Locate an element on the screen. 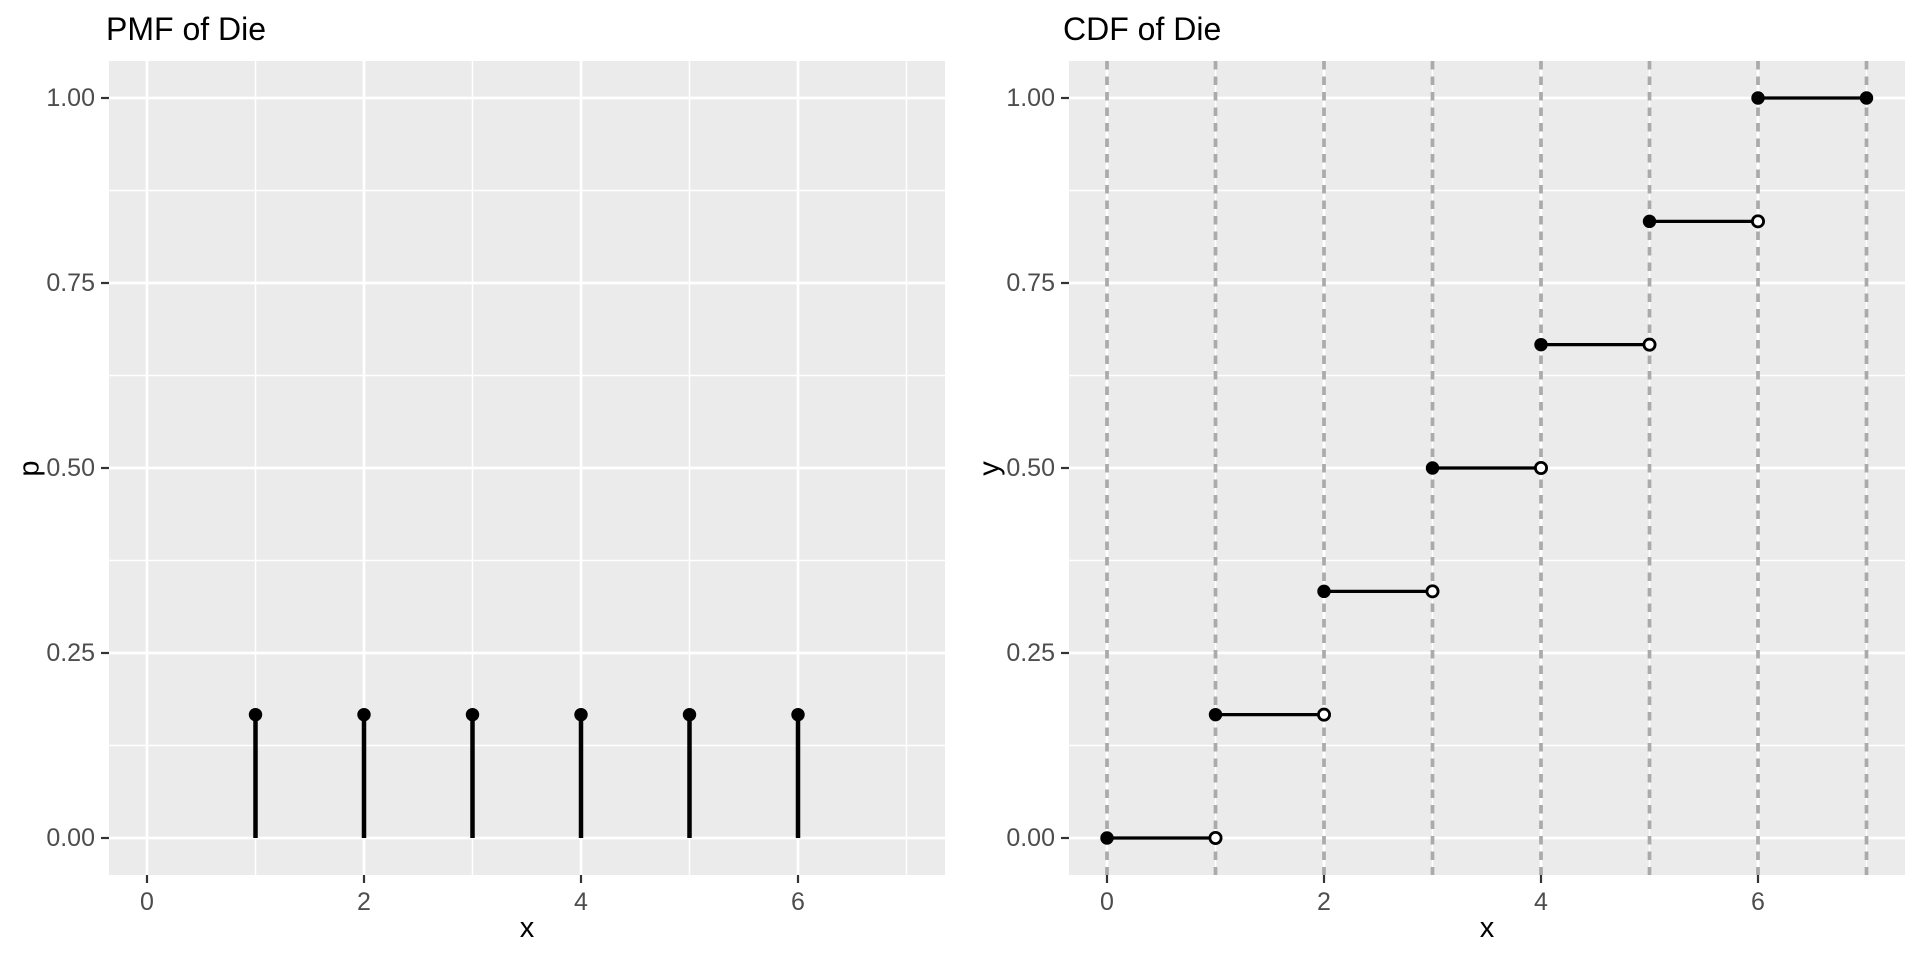 This screenshot has height=960, width=1920. pmf-x-tick-label: 0 is located at coordinates (147, 902).